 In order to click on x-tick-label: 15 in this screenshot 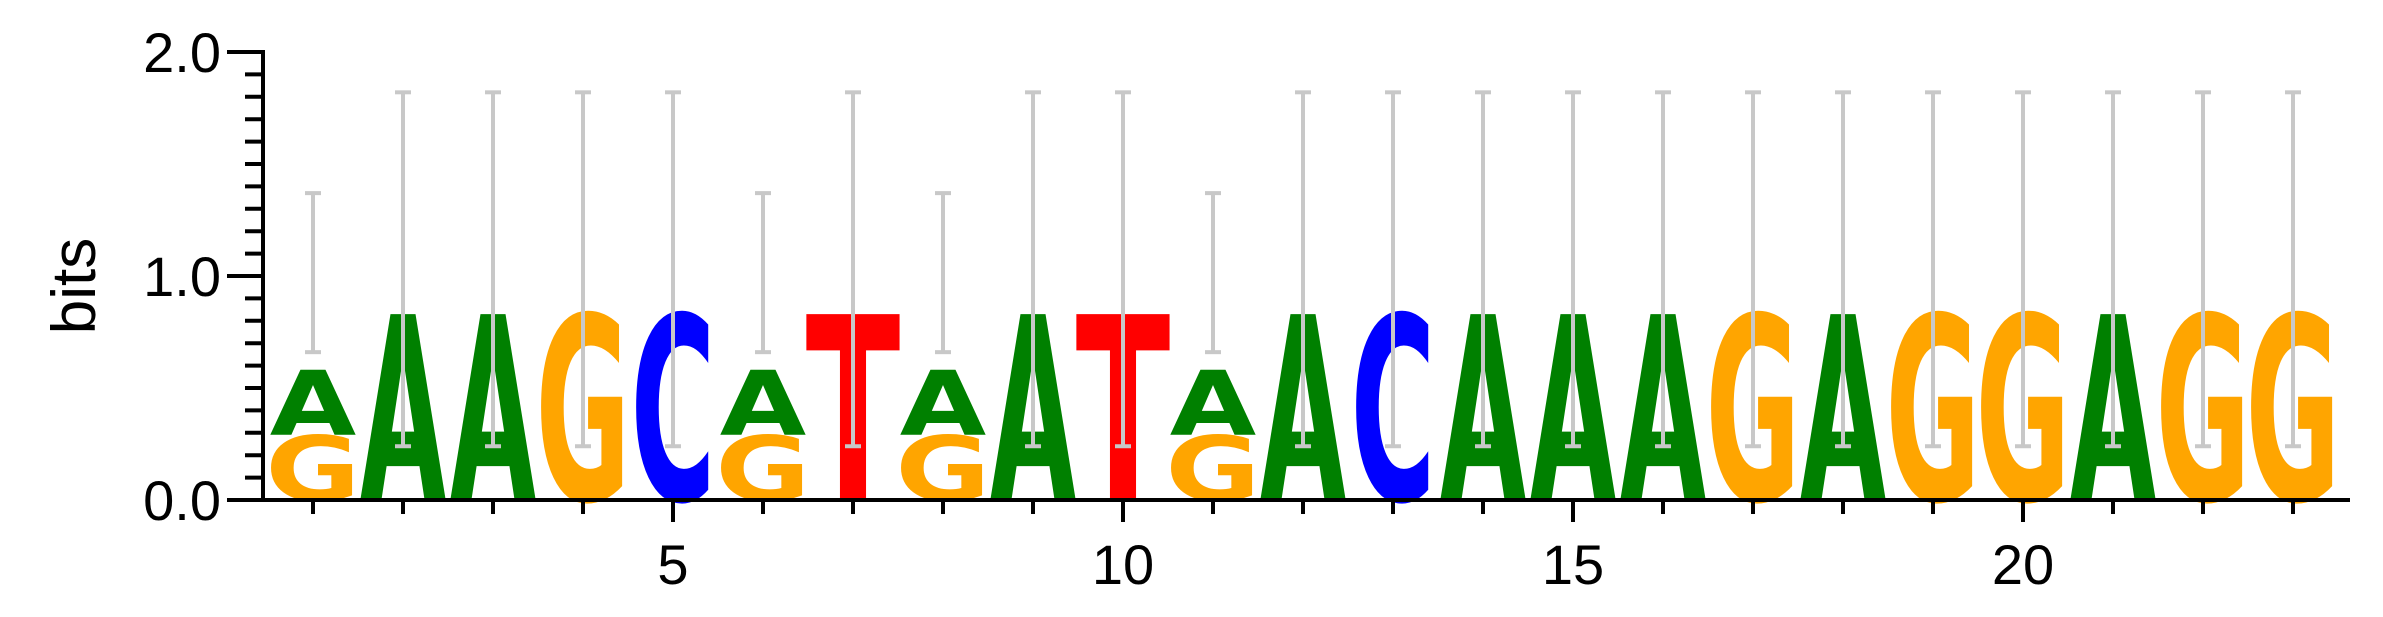, I will do `click(1573, 564)`.